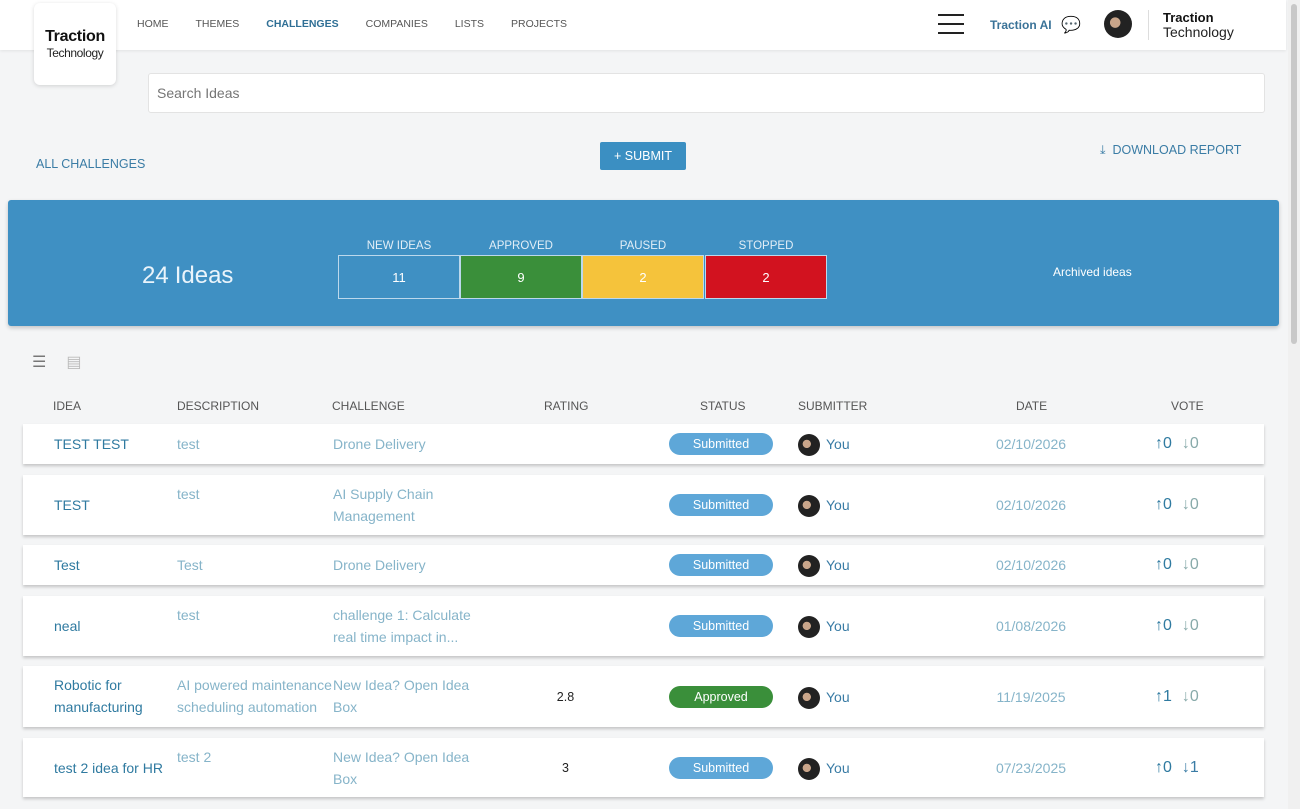 The width and height of the screenshot is (1300, 809). What do you see at coordinates (218, 406) in the screenshot?
I see `column-header-description: DESCRIPTION` at bounding box center [218, 406].